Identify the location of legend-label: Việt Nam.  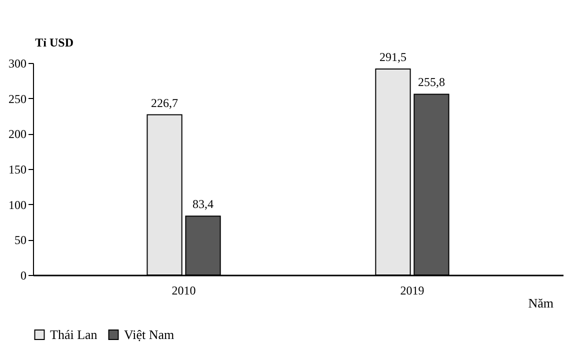
(149, 334).